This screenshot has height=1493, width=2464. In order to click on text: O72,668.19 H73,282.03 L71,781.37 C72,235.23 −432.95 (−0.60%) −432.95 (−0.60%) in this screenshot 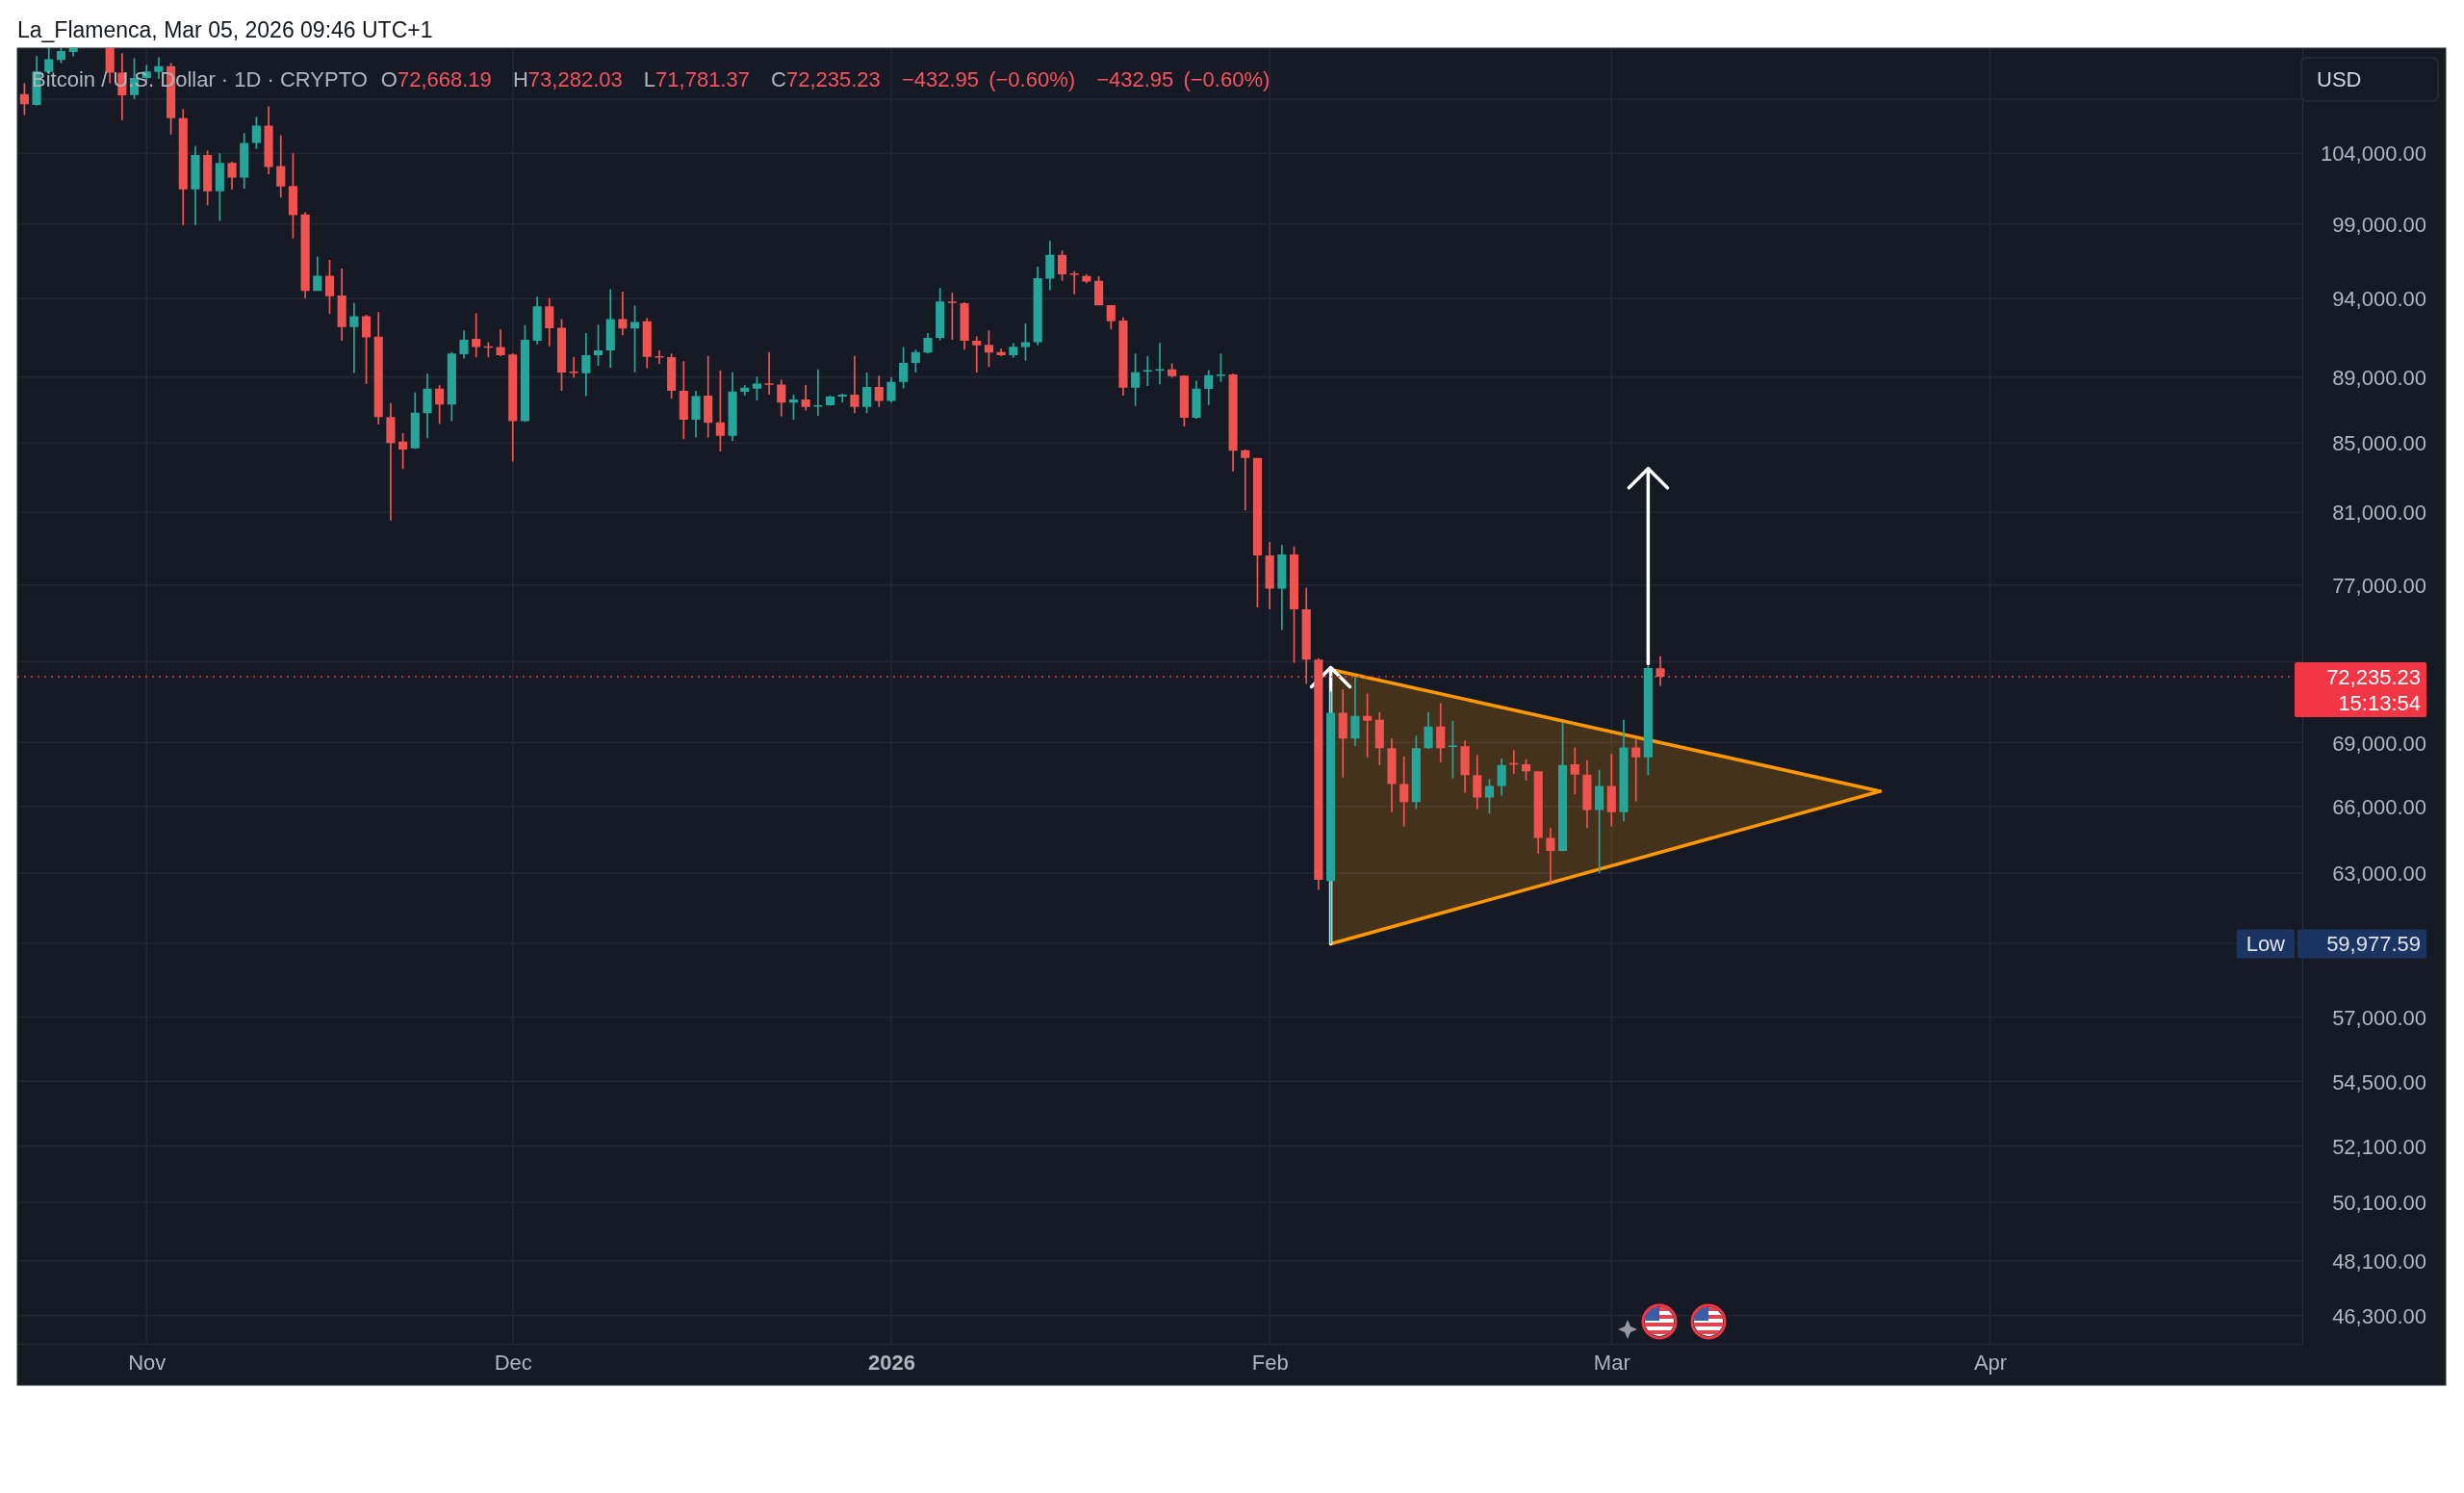, I will do `click(825, 78)`.